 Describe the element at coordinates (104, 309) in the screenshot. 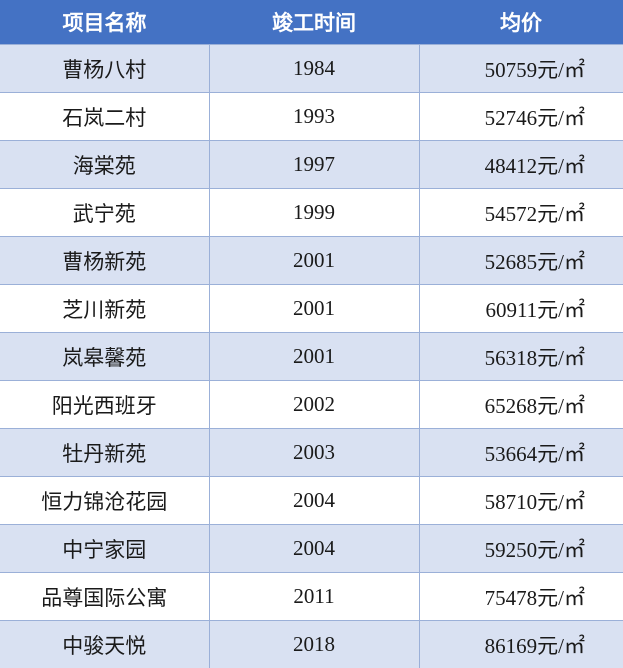

I see `project-name-cell: 芝川新苑` at that location.